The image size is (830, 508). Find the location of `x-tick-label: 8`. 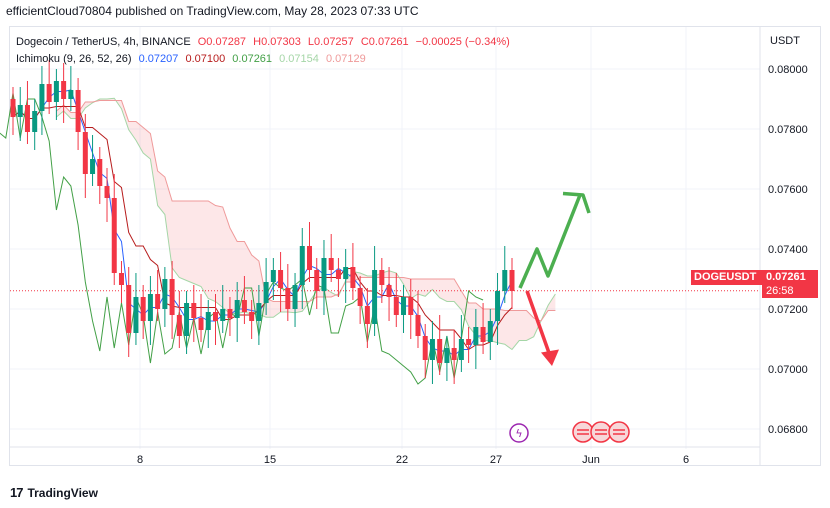

x-tick-label: 8 is located at coordinates (140, 460).